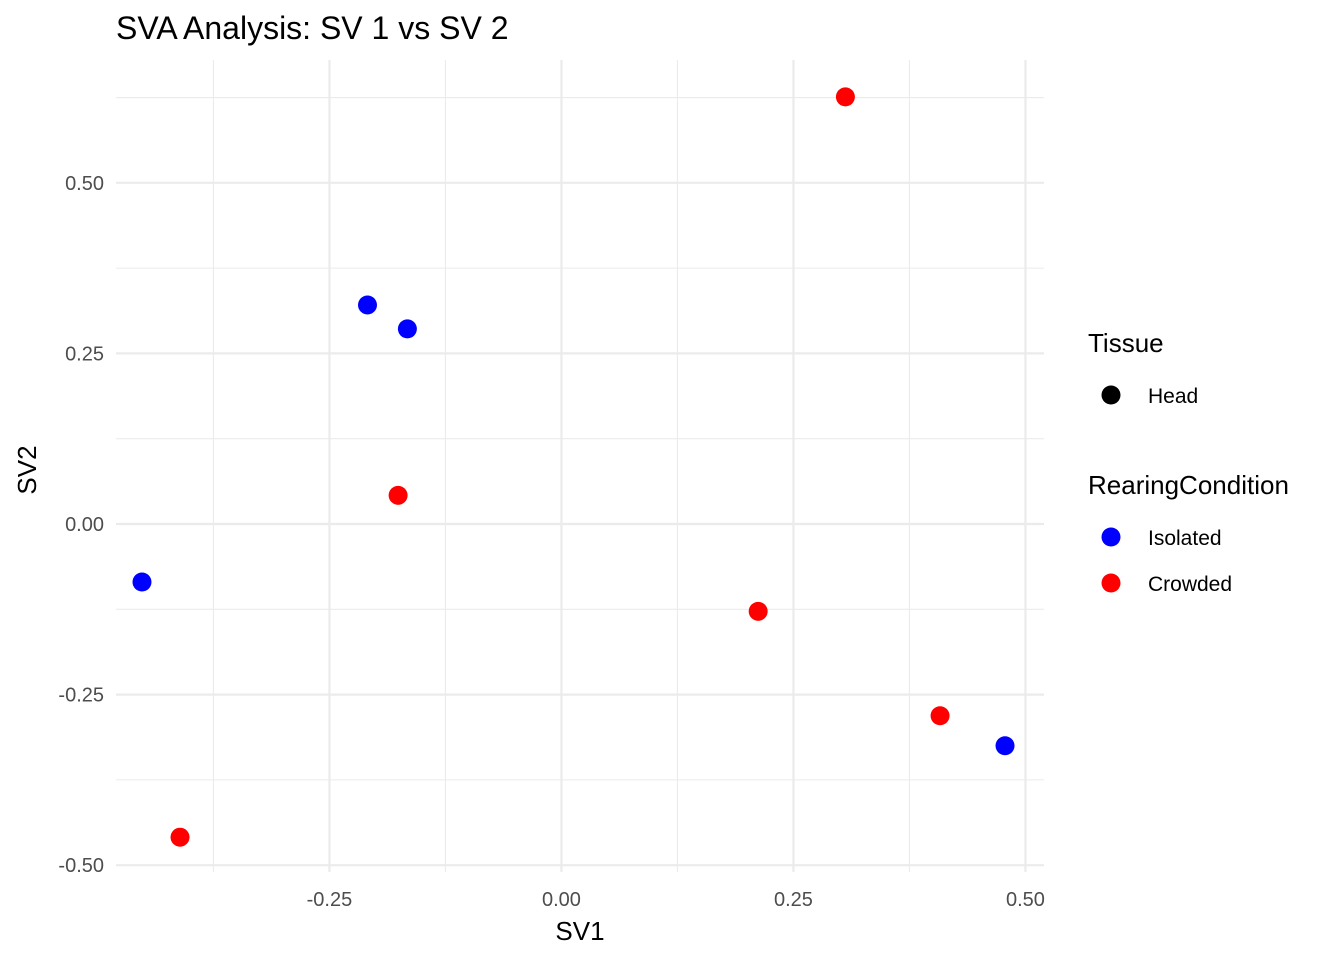 The width and height of the screenshot is (1344, 960). I want to click on y-tick-label: -0.50, so click(81, 866).